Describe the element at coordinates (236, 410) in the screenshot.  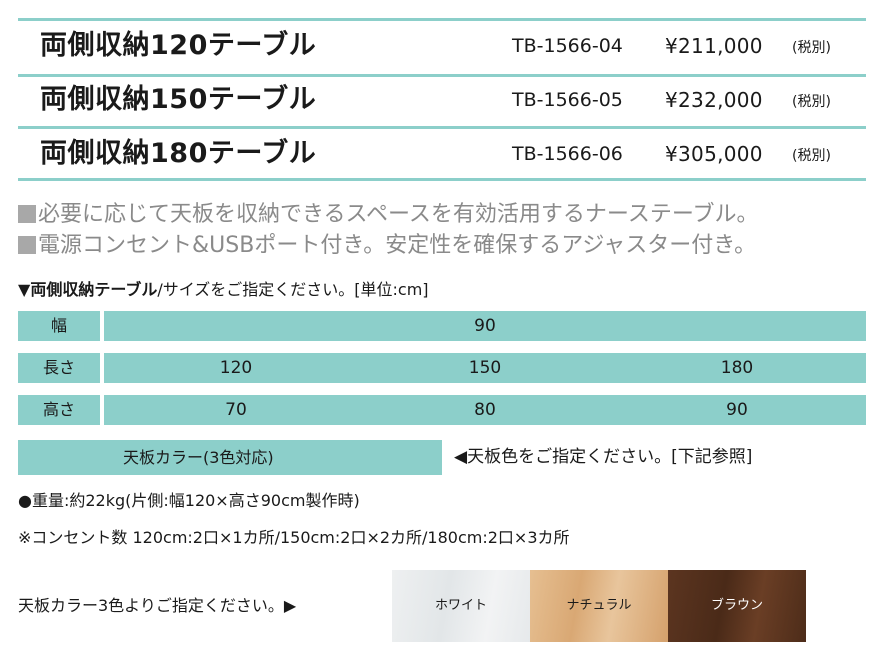
I see `table-cell: 70` at that location.